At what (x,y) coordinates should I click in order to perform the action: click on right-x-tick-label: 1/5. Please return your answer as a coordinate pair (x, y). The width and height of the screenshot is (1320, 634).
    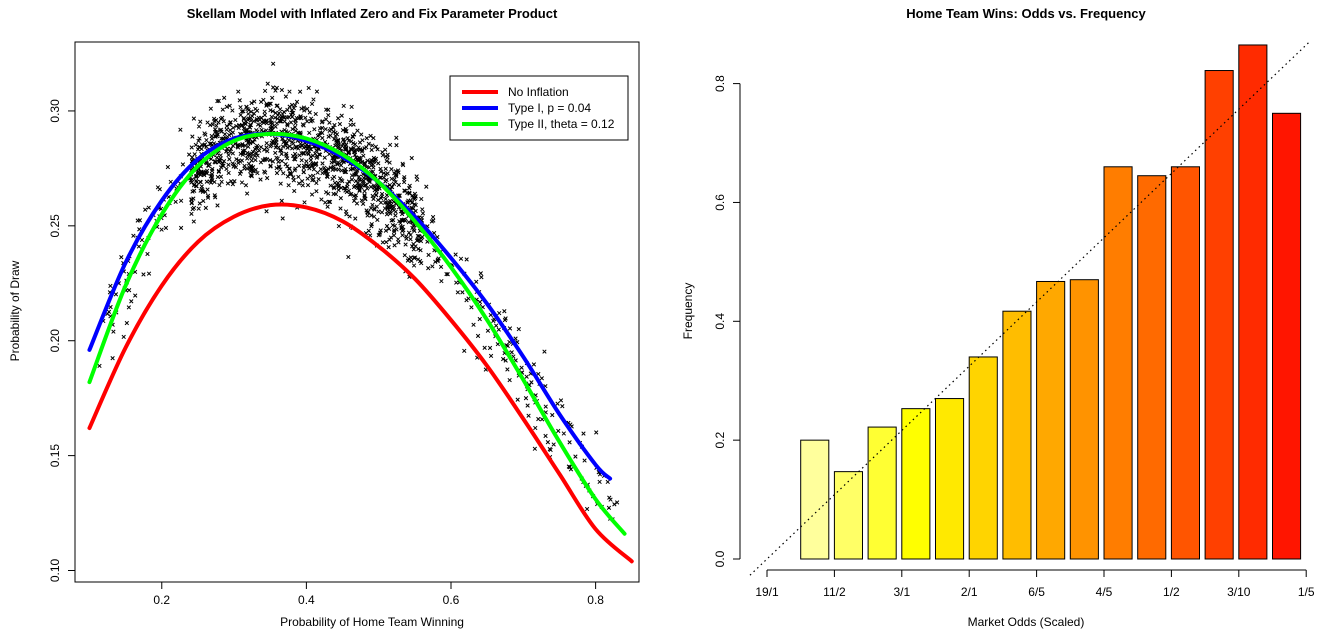
    Looking at the image, I should click on (1306, 592).